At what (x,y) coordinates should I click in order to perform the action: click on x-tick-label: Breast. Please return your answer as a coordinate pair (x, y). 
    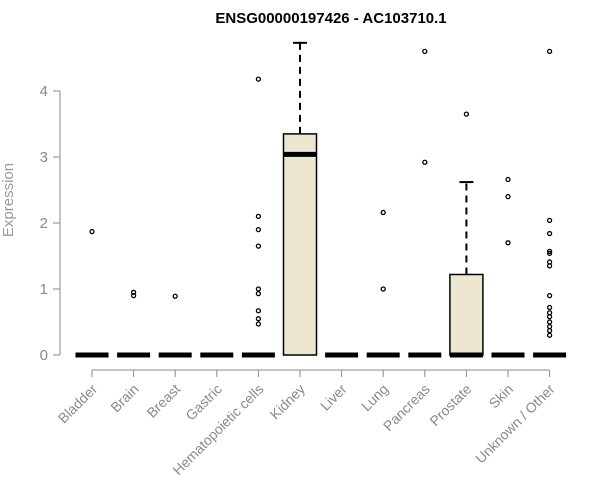
    Looking at the image, I should click on (163, 401).